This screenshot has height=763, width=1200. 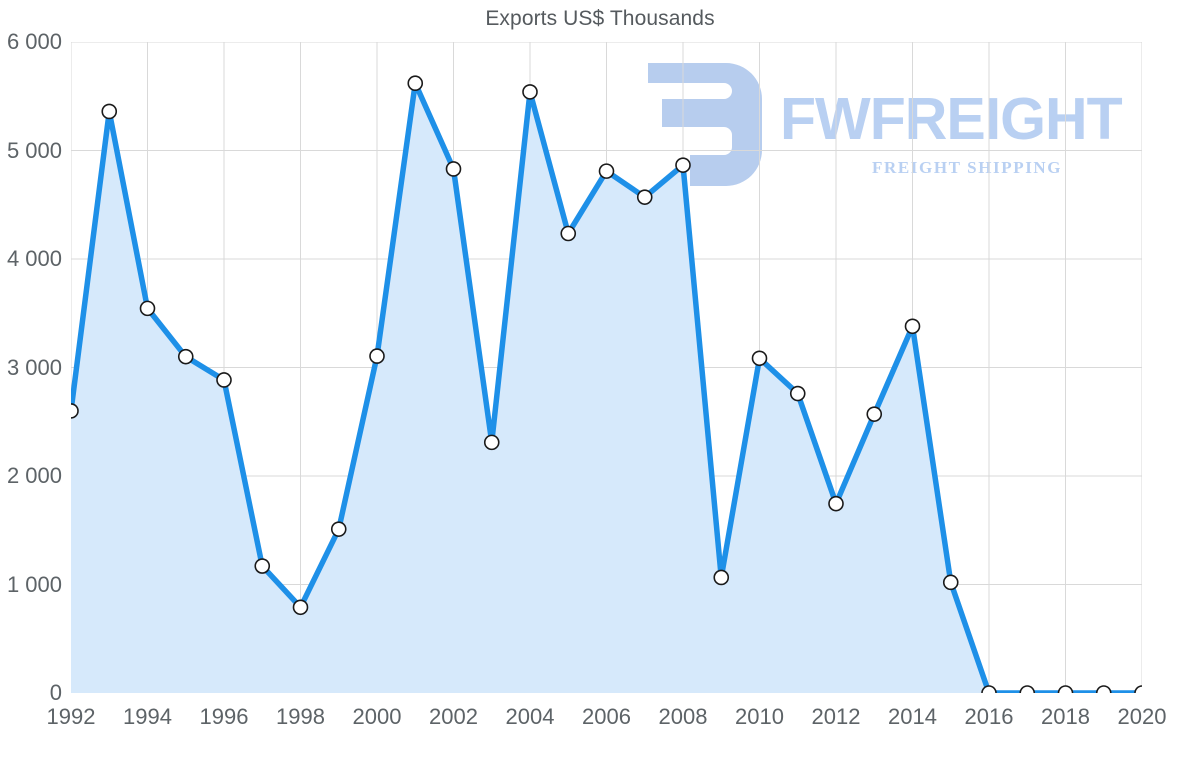 I want to click on y-axis-tick-label: 2 000, so click(x=34, y=475).